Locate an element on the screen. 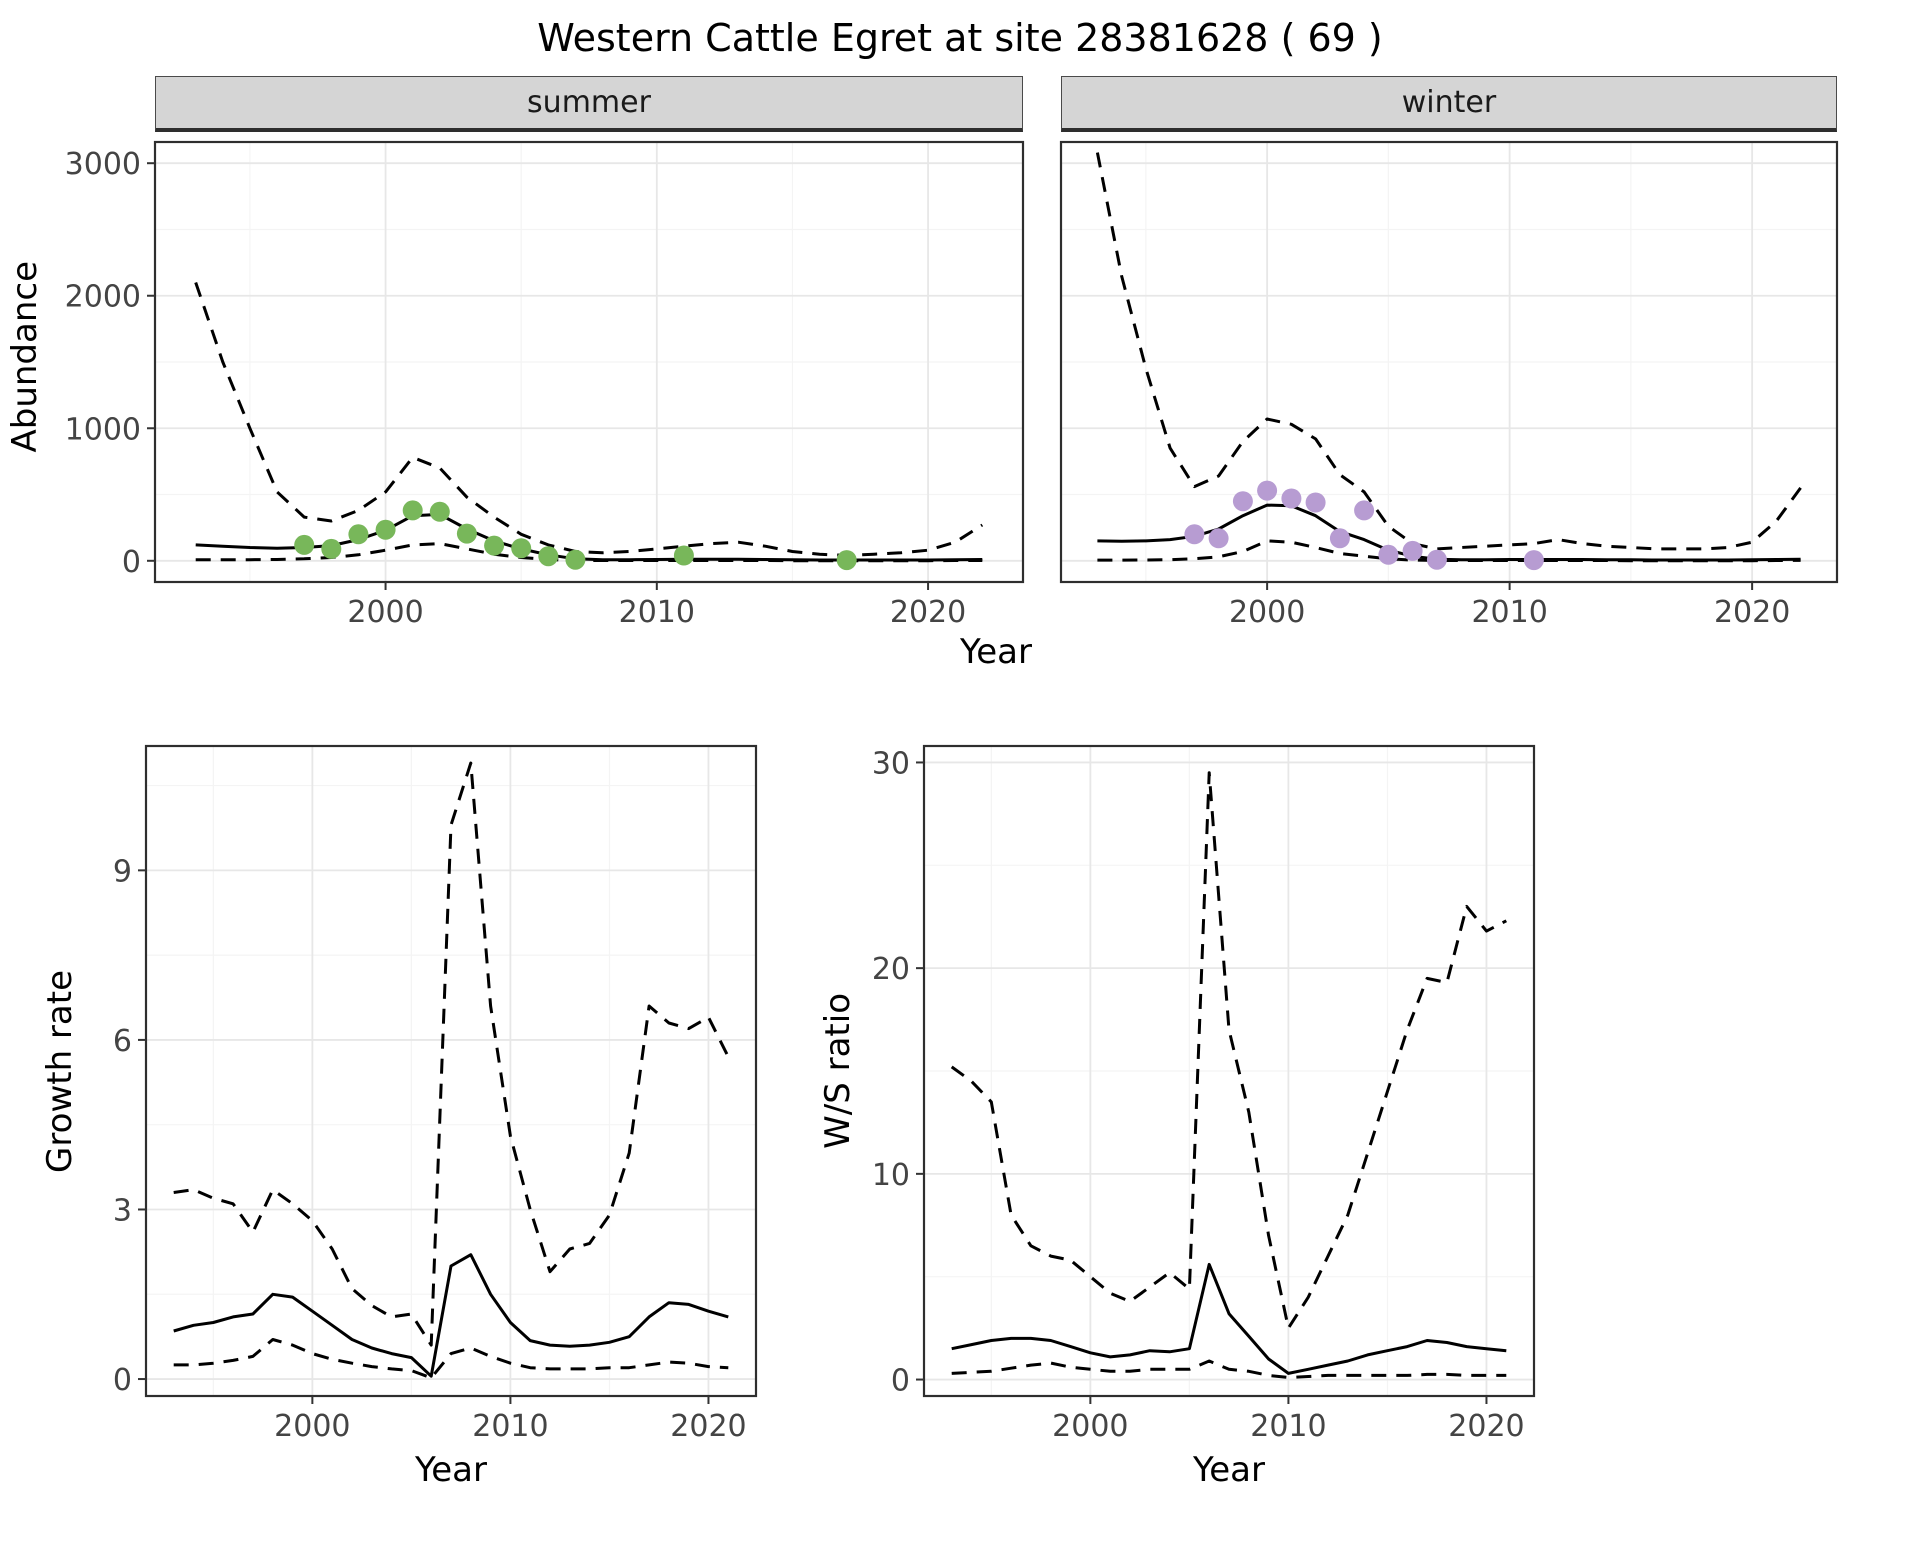  x-axis-title-year-ratio: Year is located at coordinates (1229, 1470).